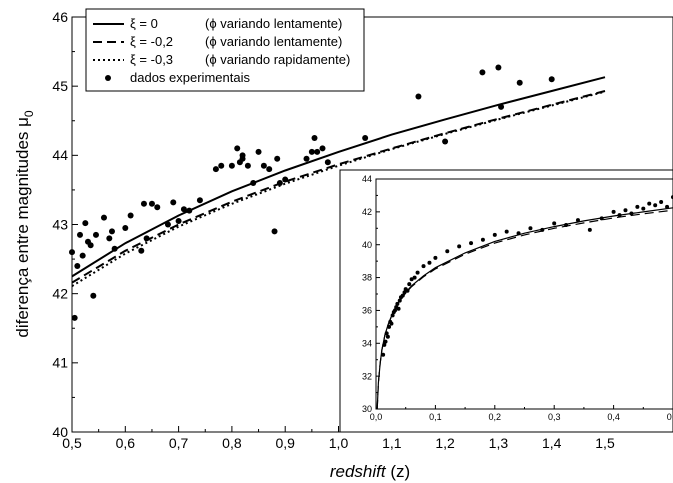  I want to click on legend-symbol: ξ = -0,3, so click(151, 59).